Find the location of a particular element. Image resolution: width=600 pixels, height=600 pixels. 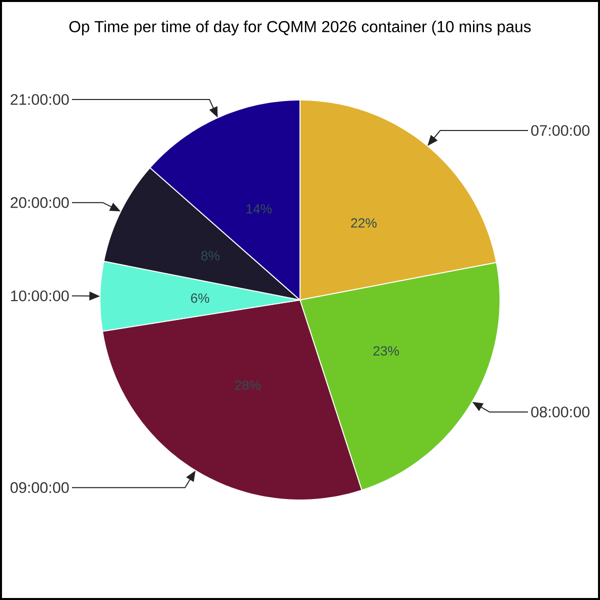

data-label: 28% is located at coordinates (248, 385).